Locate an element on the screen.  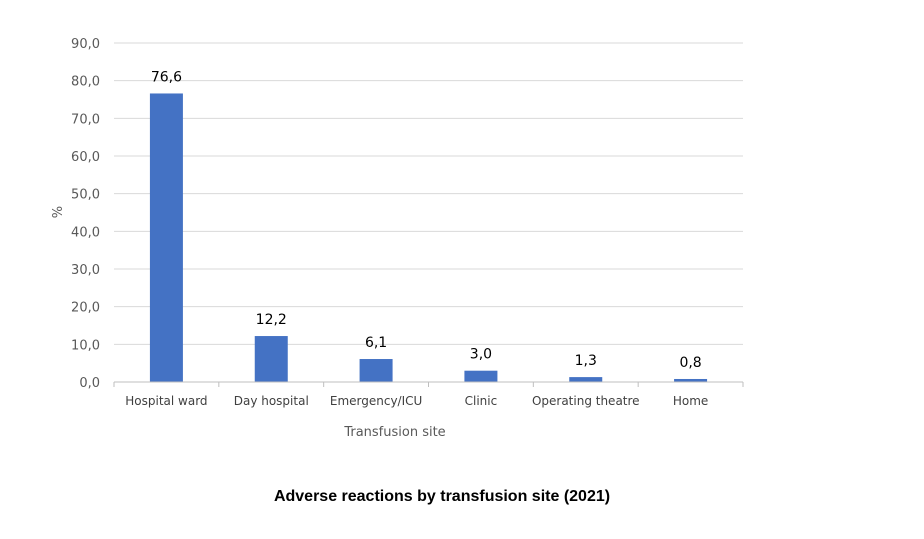
category-label: Emergency/ICU is located at coordinates (376, 401).